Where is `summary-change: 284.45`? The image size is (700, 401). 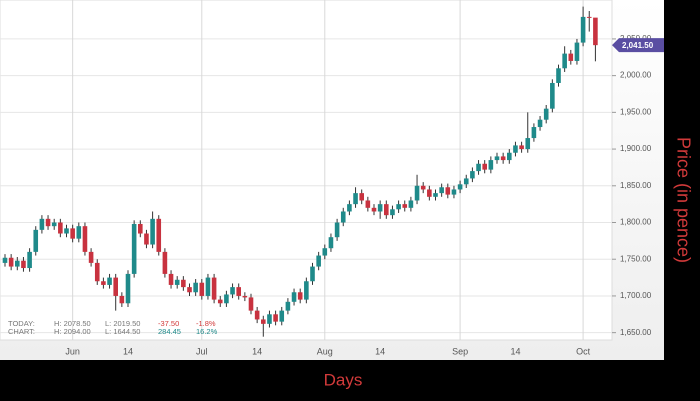
summary-change: 284.45 is located at coordinates (169, 331).